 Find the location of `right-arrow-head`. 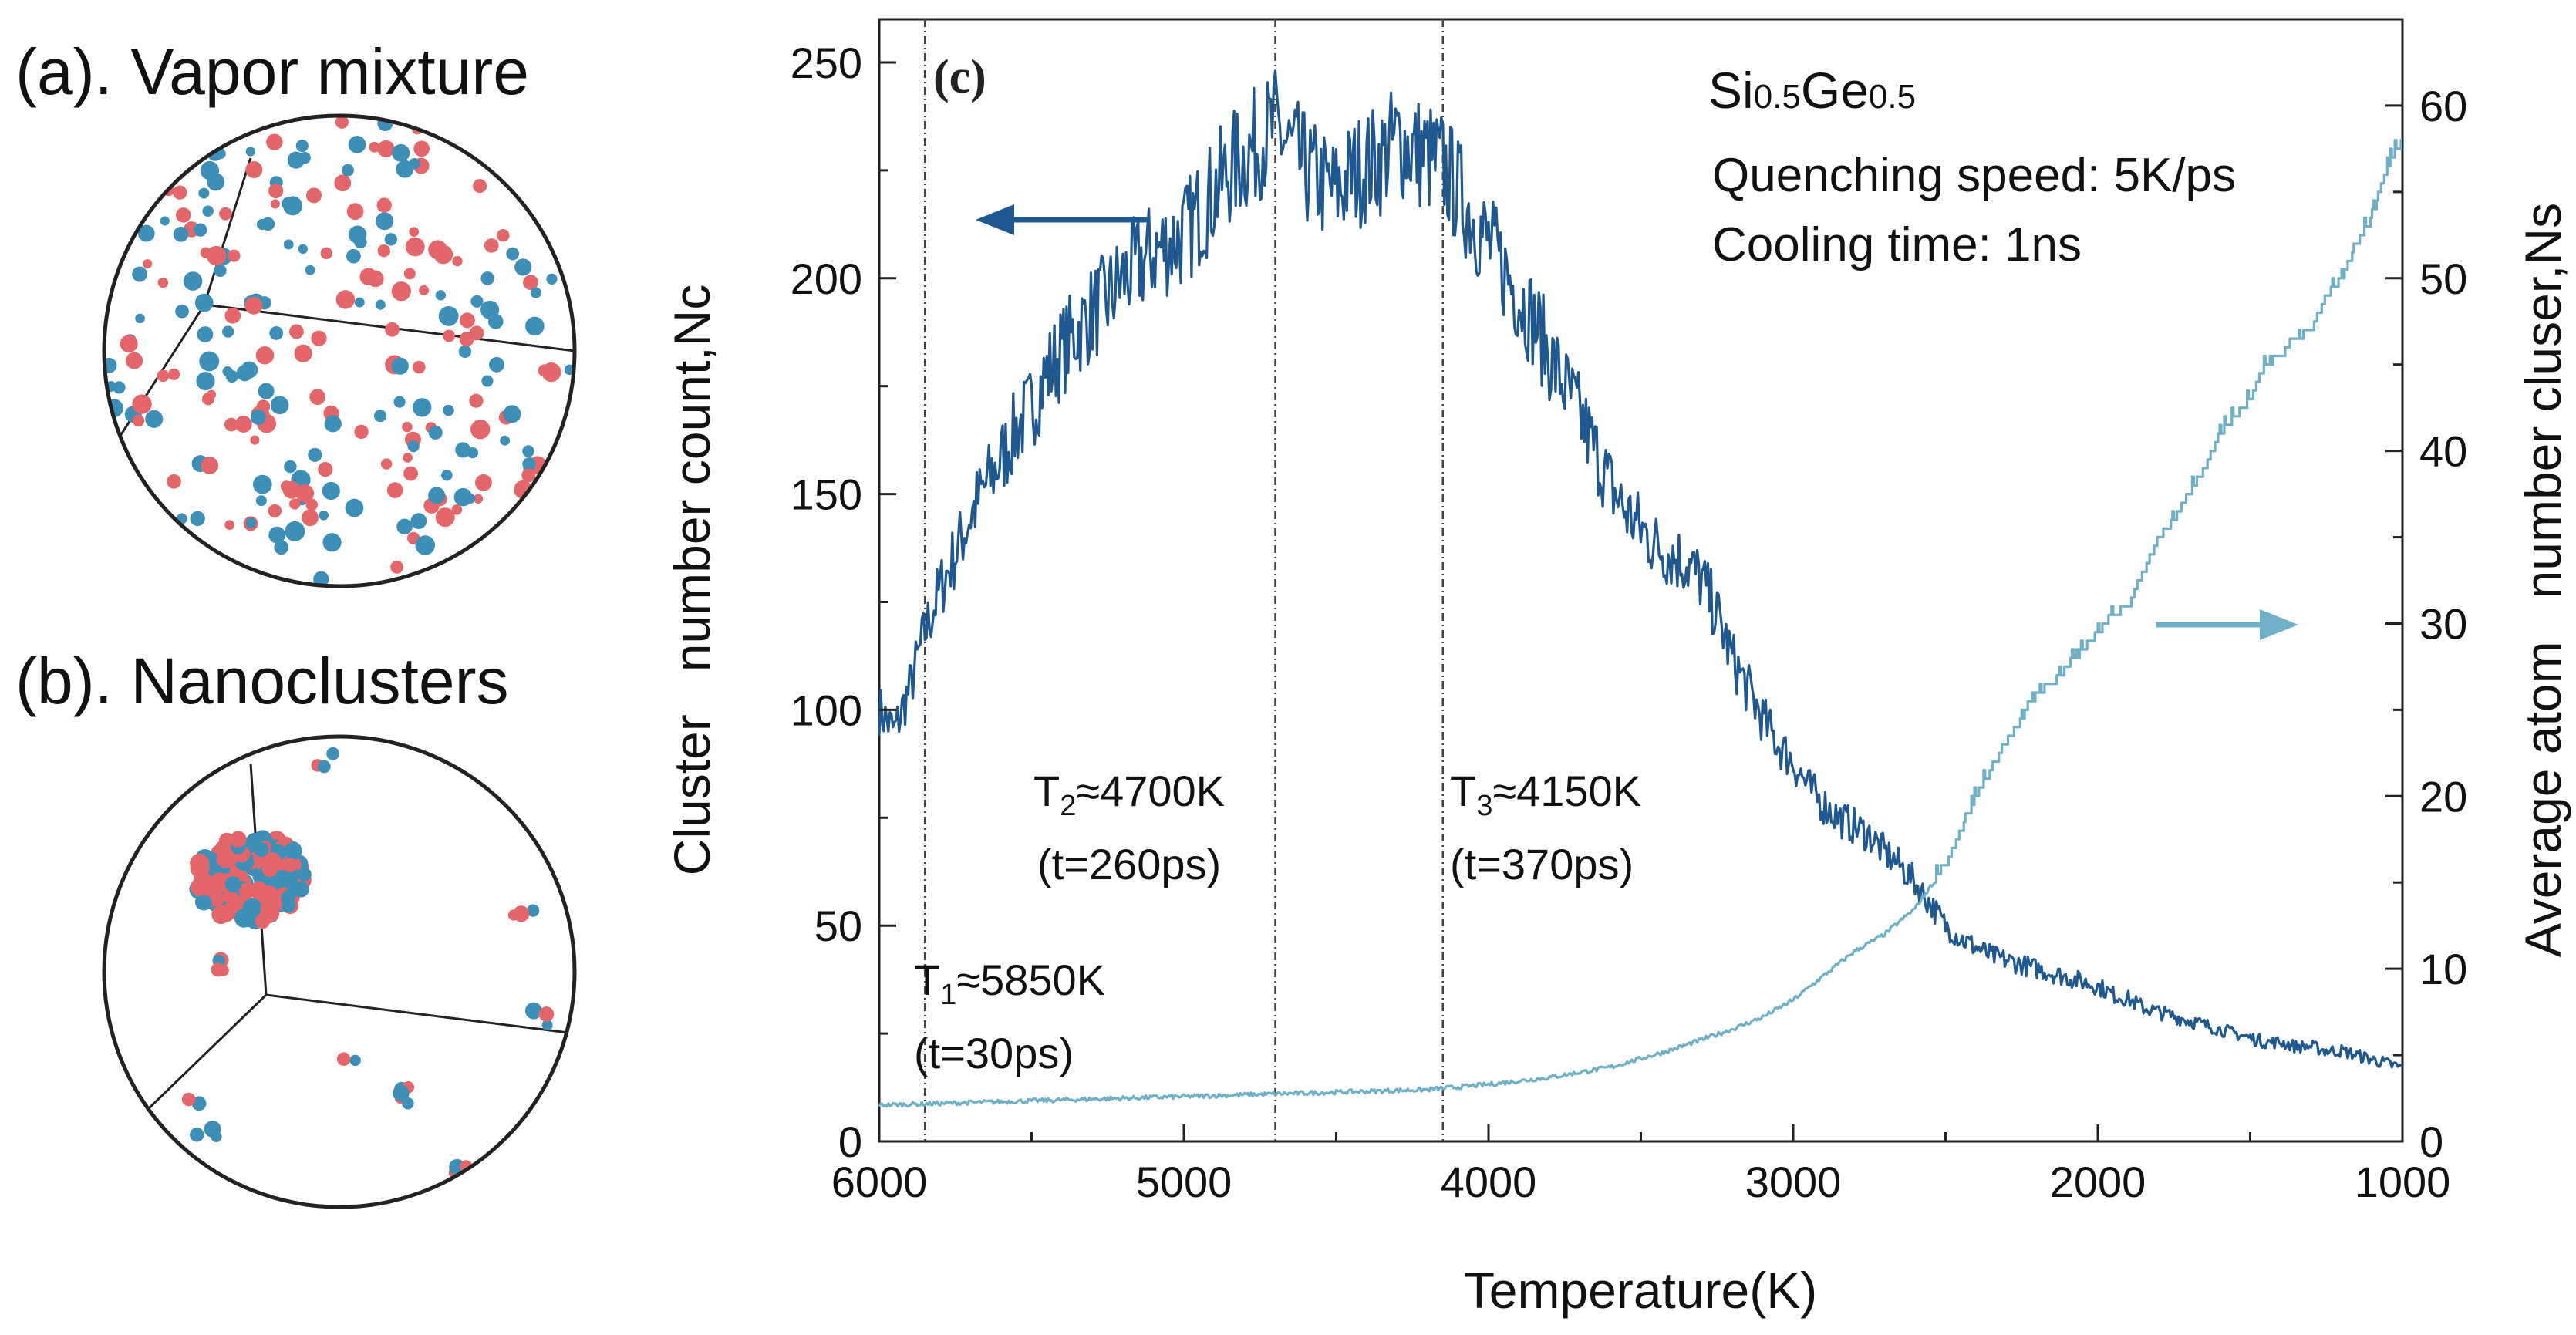

right-arrow-head is located at coordinates (2279, 625).